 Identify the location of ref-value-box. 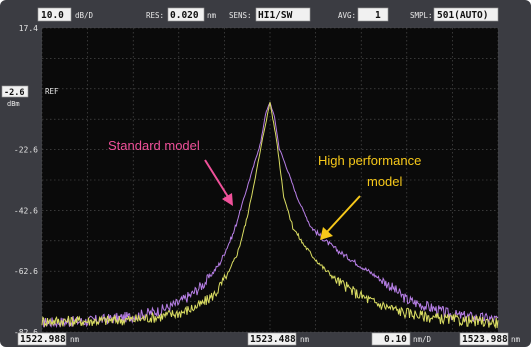
(15, 91).